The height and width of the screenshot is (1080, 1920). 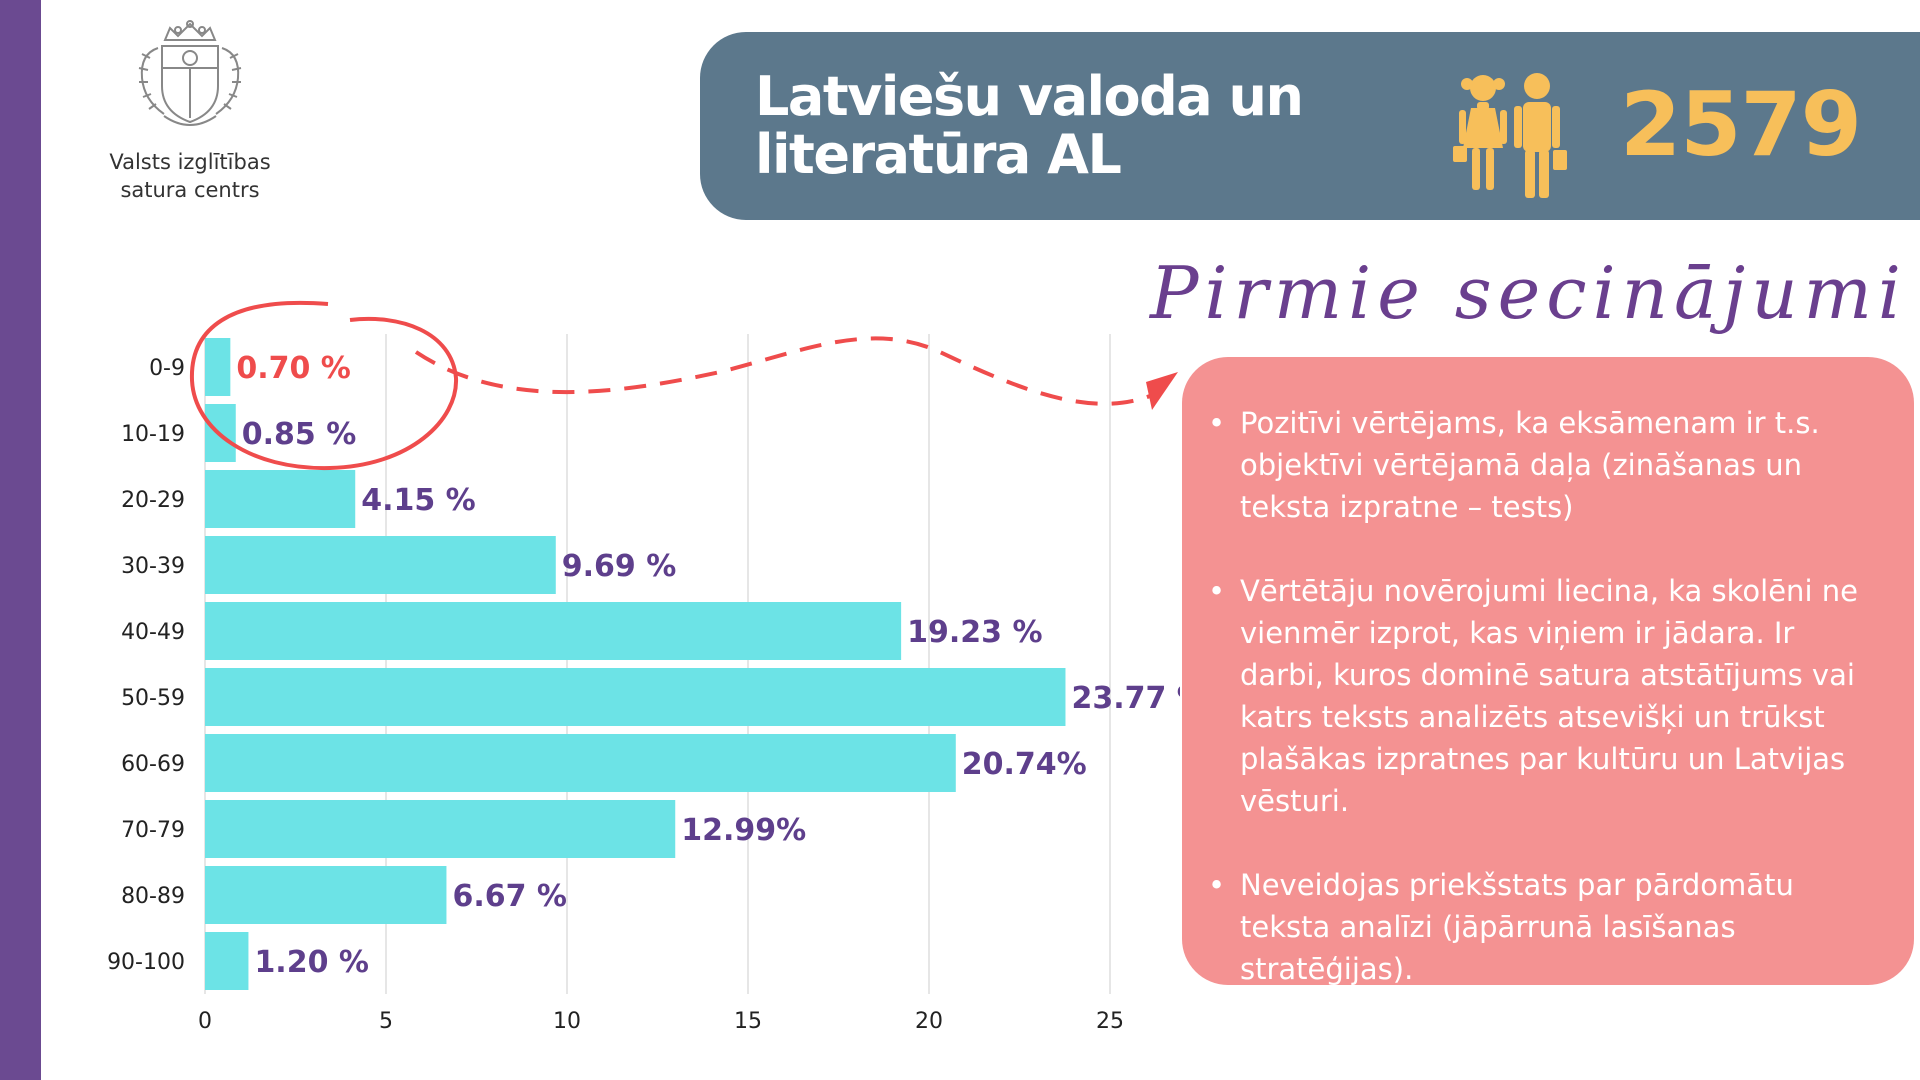 I want to click on y-category-label: 10-19, so click(x=153, y=434).